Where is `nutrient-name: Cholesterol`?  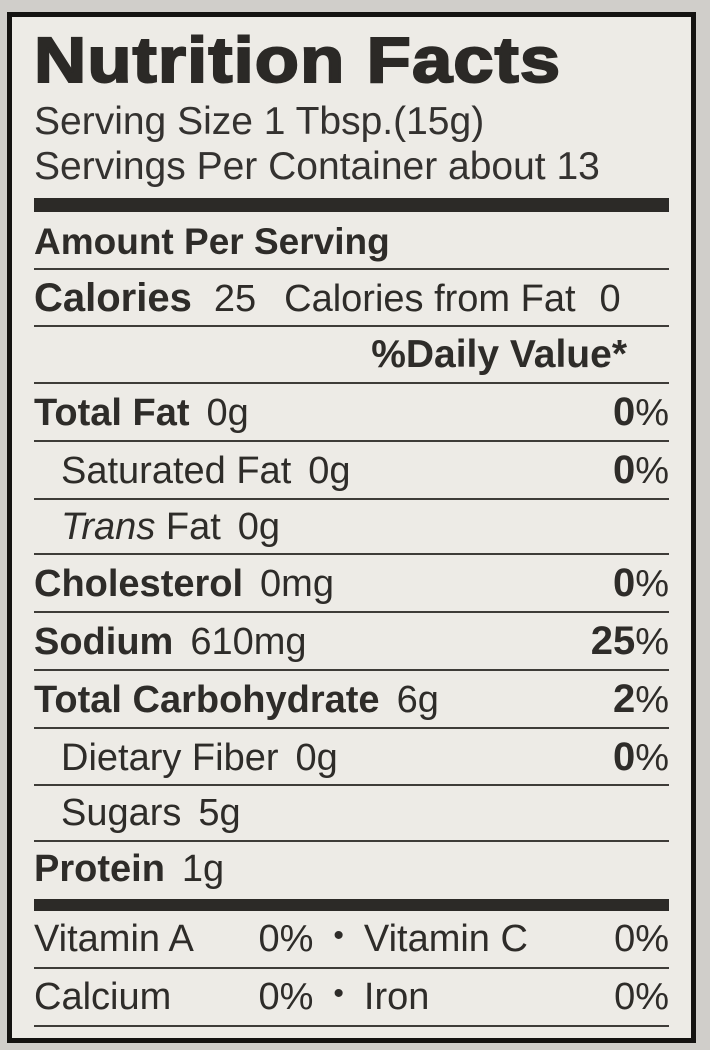 nutrient-name: Cholesterol is located at coordinates (139, 584).